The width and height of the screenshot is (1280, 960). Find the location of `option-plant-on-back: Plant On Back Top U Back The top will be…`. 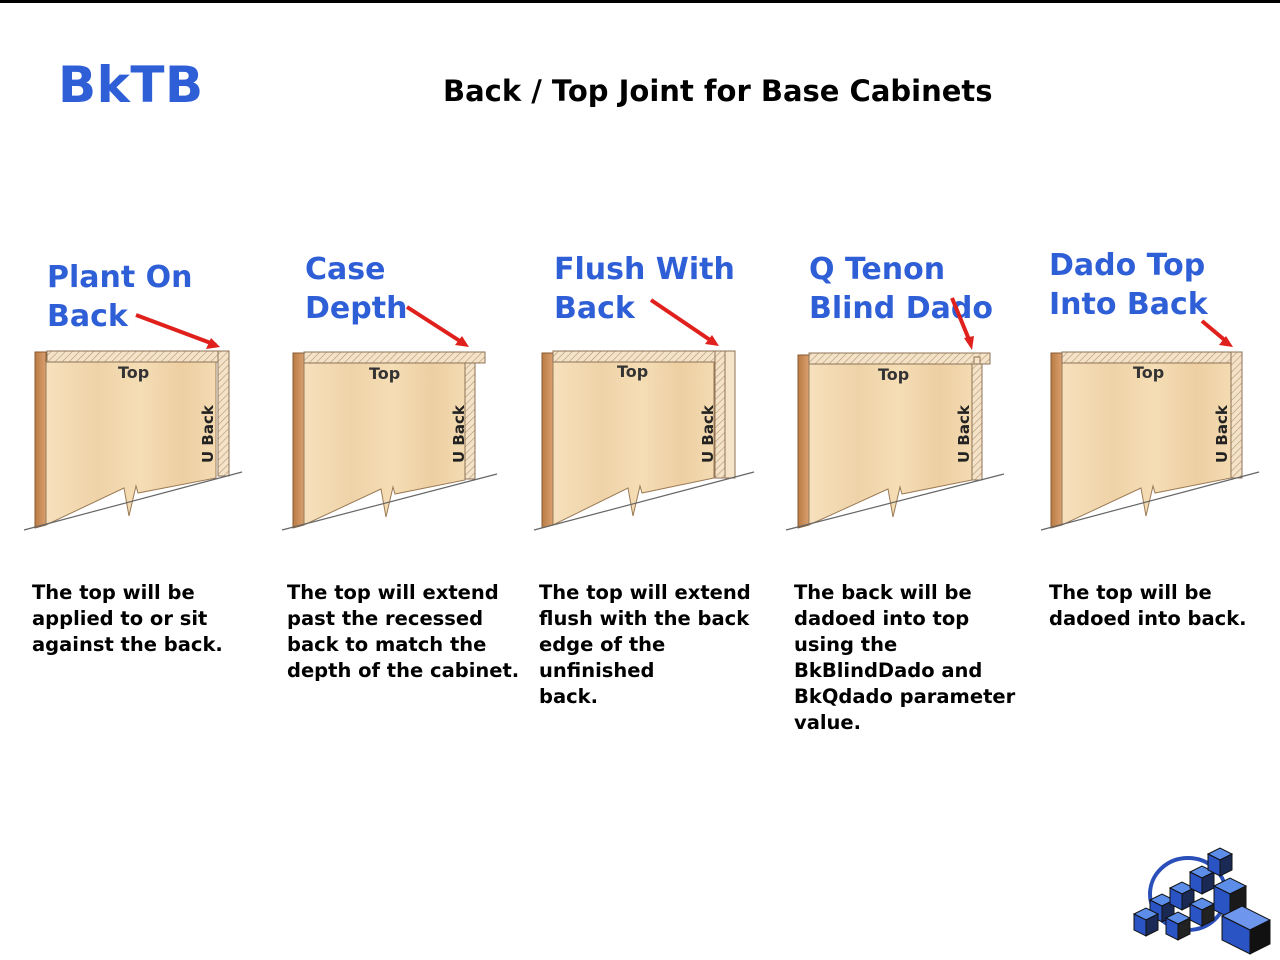

option-plant-on-back: Plant On Back Top U Back The top will be… is located at coordinates (152, 500).